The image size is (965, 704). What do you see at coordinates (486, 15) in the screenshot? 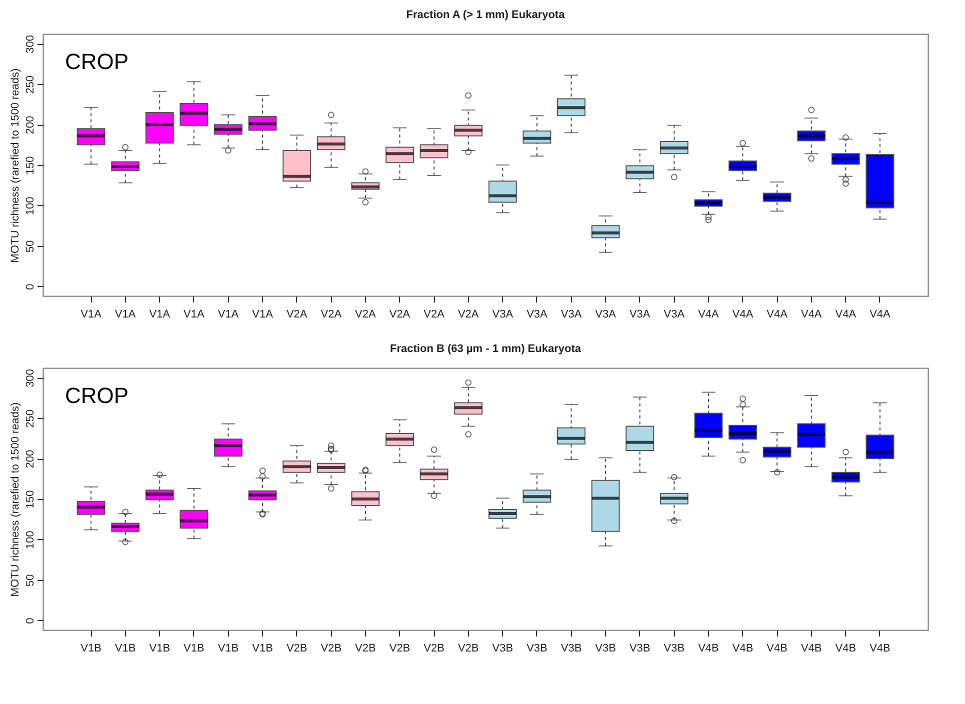
I see `chart-title: Fraction A (> 1 mm) Eukaryota` at bounding box center [486, 15].